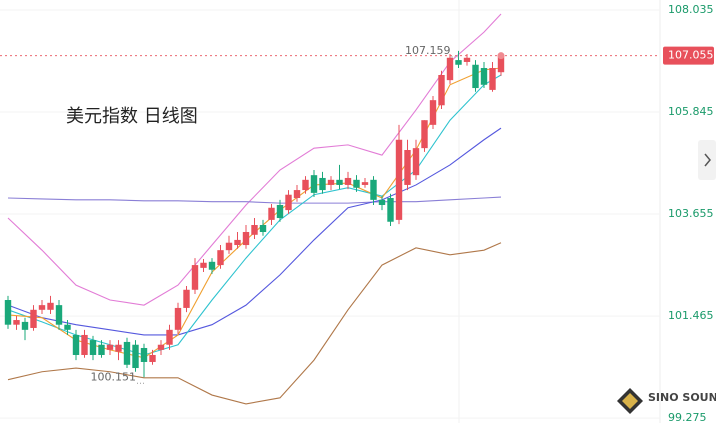  What do you see at coordinates (132, 116) in the screenshot?
I see `chart-title: 美元指数 日线图` at bounding box center [132, 116].